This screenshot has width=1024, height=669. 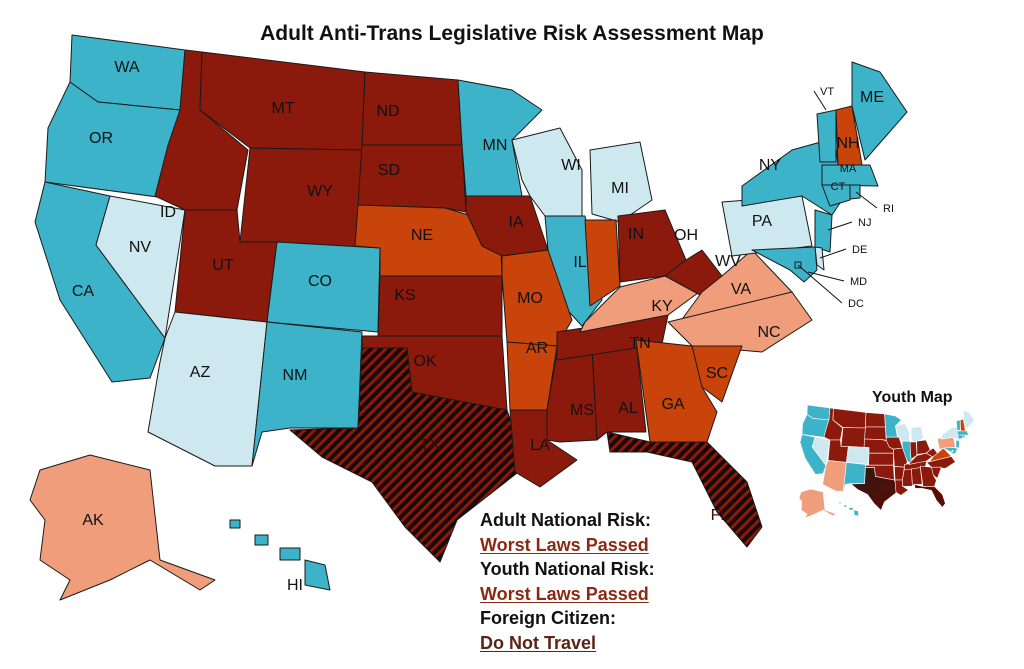 What do you see at coordinates (964, 436) in the screenshot?
I see `state-ri` at bounding box center [964, 436].